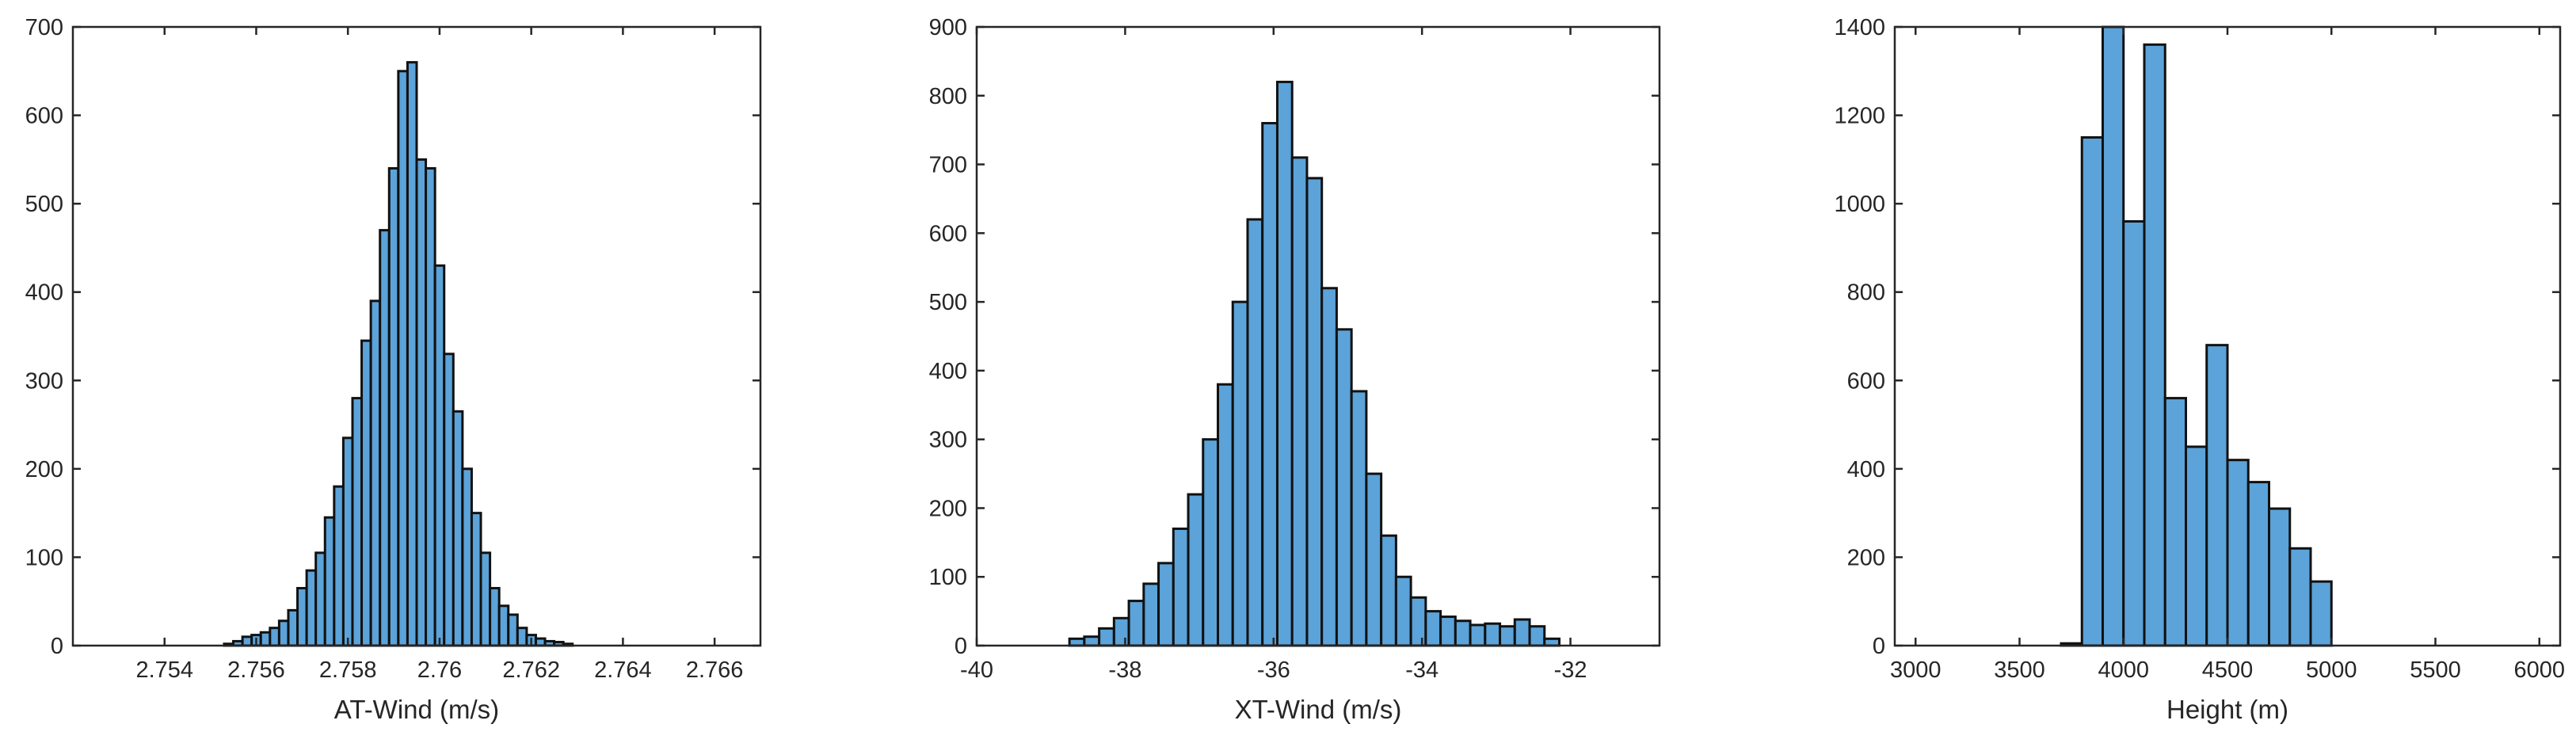 The height and width of the screenshot is (747, 2576). I want to click on x-tick-label: 2.756, so click(256, 670).